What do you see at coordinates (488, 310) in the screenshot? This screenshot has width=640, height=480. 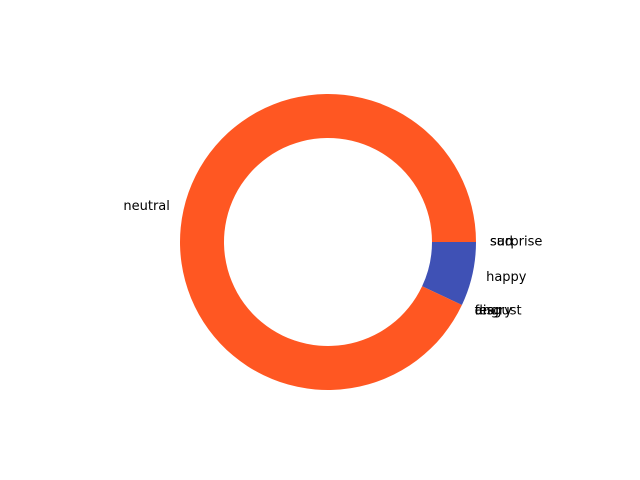 I see `slice-label-fear: fear` at bounding box center [488, 310].